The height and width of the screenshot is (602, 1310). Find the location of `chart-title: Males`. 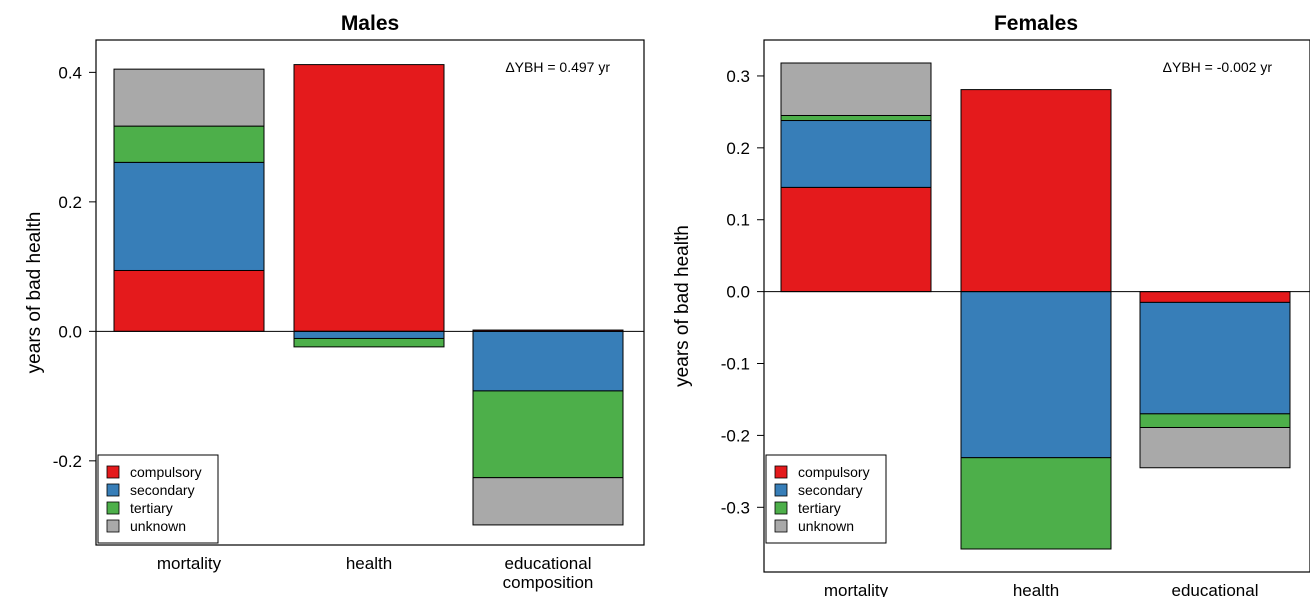

chart-title: Males is located at coordinates (370, 23).